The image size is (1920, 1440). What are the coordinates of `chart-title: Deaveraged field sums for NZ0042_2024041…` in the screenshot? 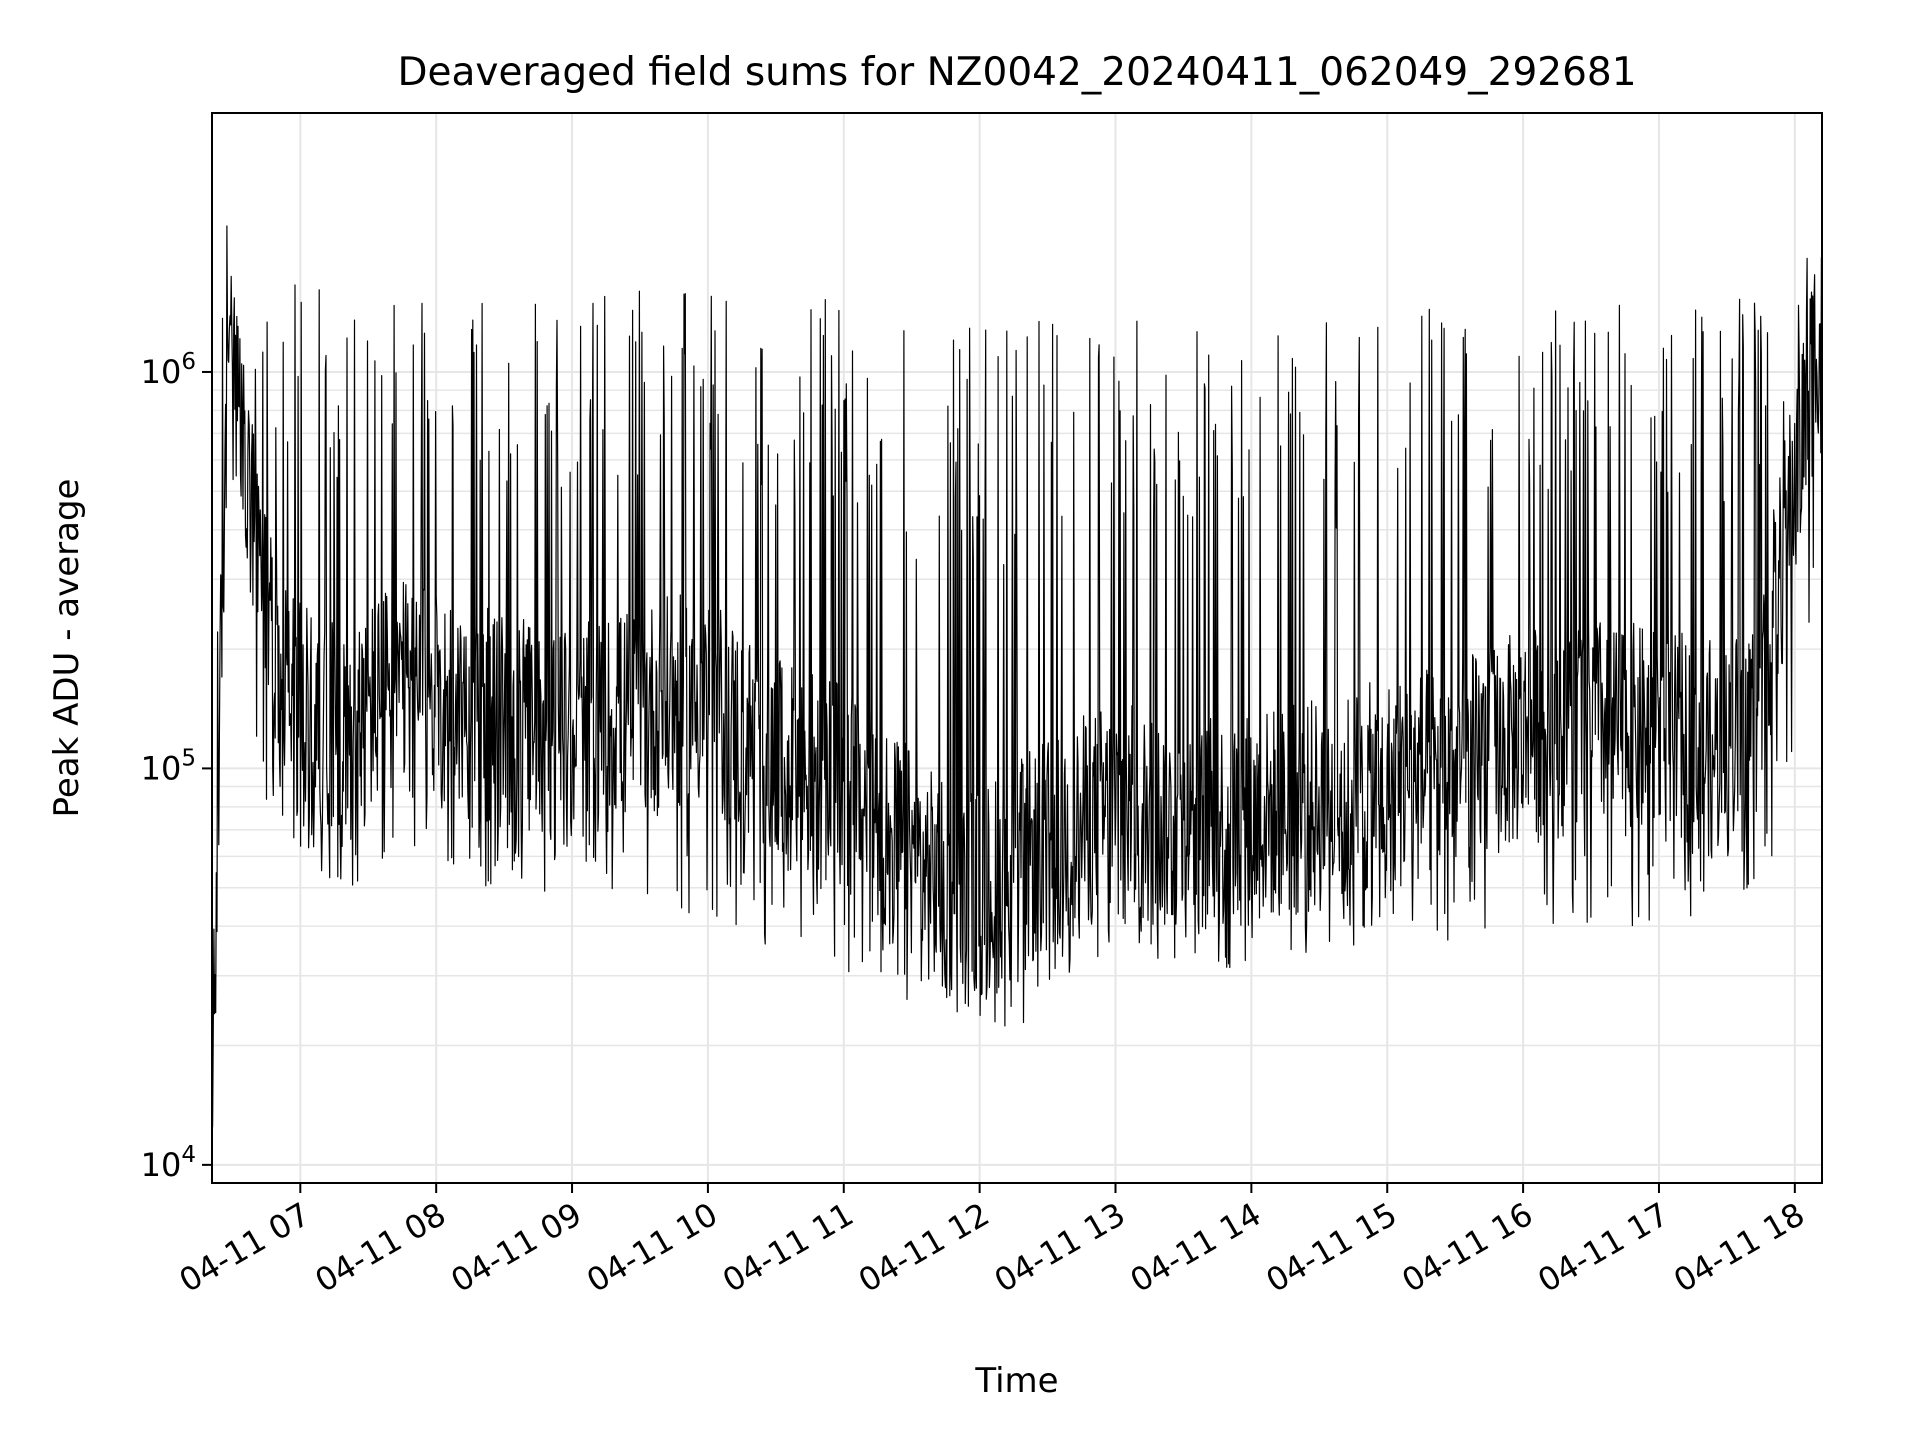 It's located at (1016, 72).